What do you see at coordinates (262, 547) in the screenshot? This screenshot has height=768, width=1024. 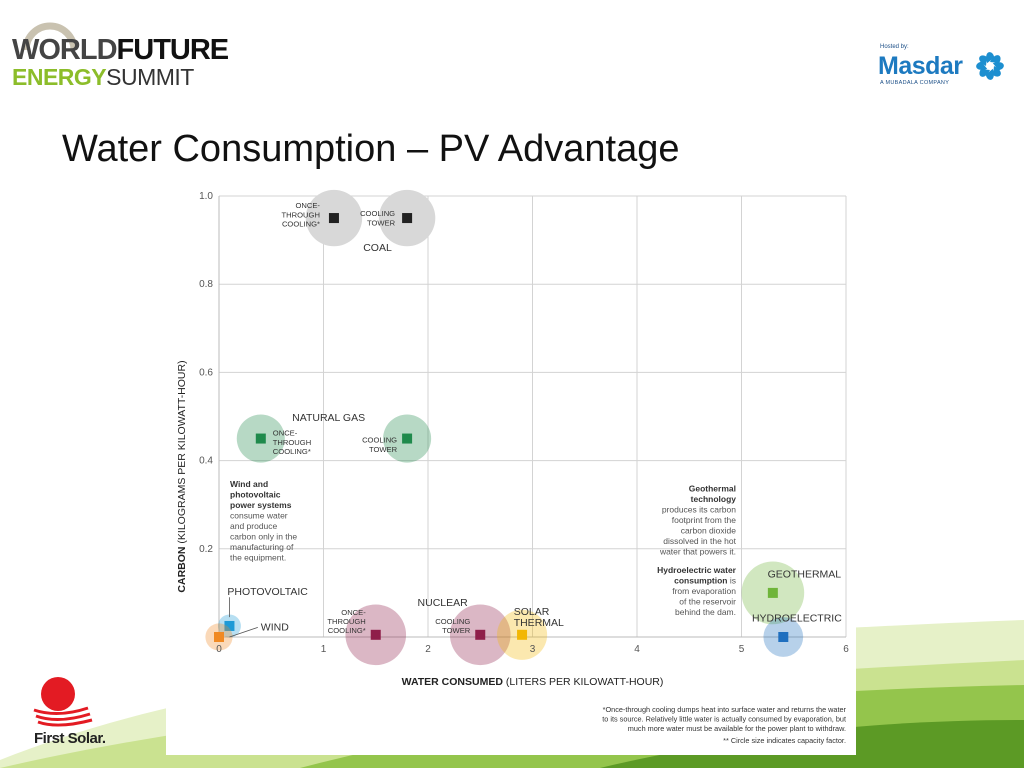 I see `annotation-body: manufacturing of` at bounding box center [262, 547].